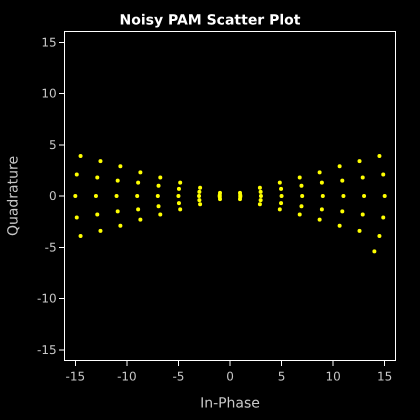  Describe the element at coordinates (50, 247) in the screenshot. I see `y-tick-label: -5` at that location.